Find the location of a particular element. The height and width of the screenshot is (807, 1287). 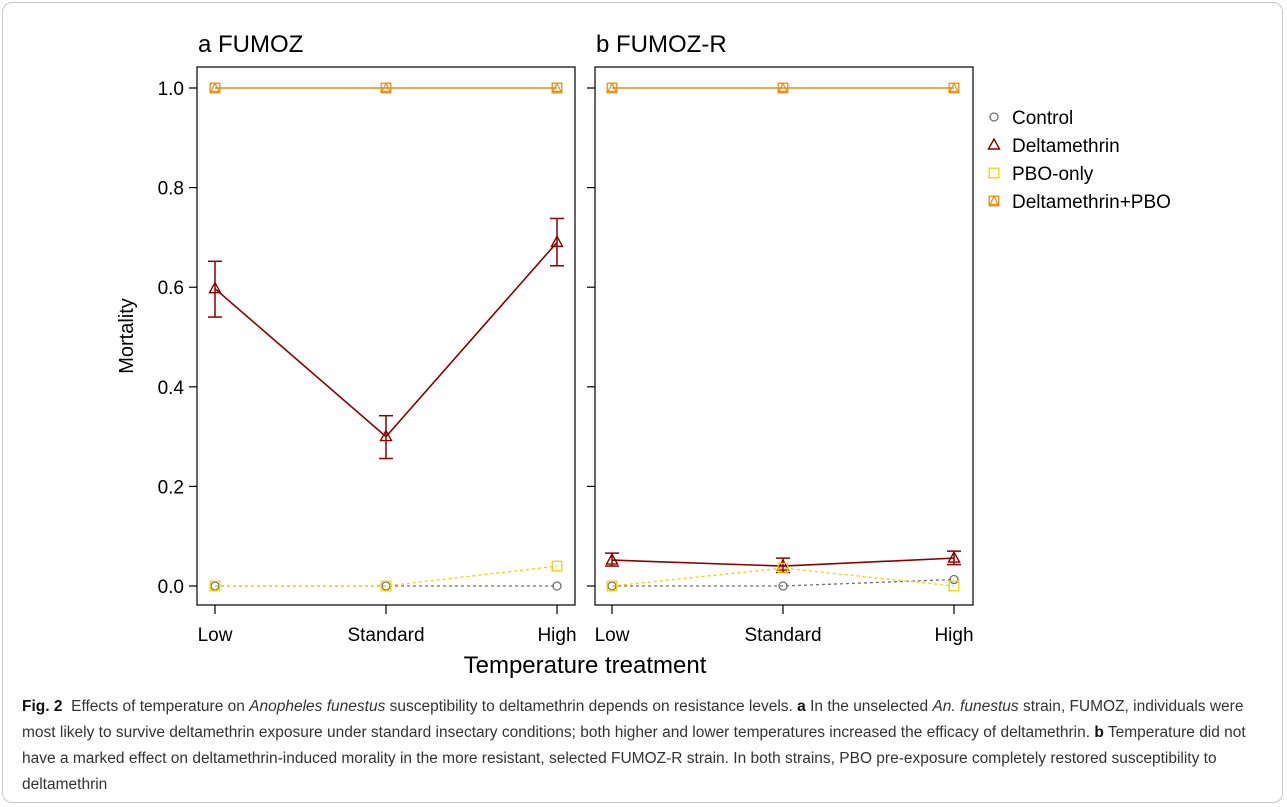

panel-a-deltamethrin-pbo-point-0-triangle is located at coordinates (215, 87).